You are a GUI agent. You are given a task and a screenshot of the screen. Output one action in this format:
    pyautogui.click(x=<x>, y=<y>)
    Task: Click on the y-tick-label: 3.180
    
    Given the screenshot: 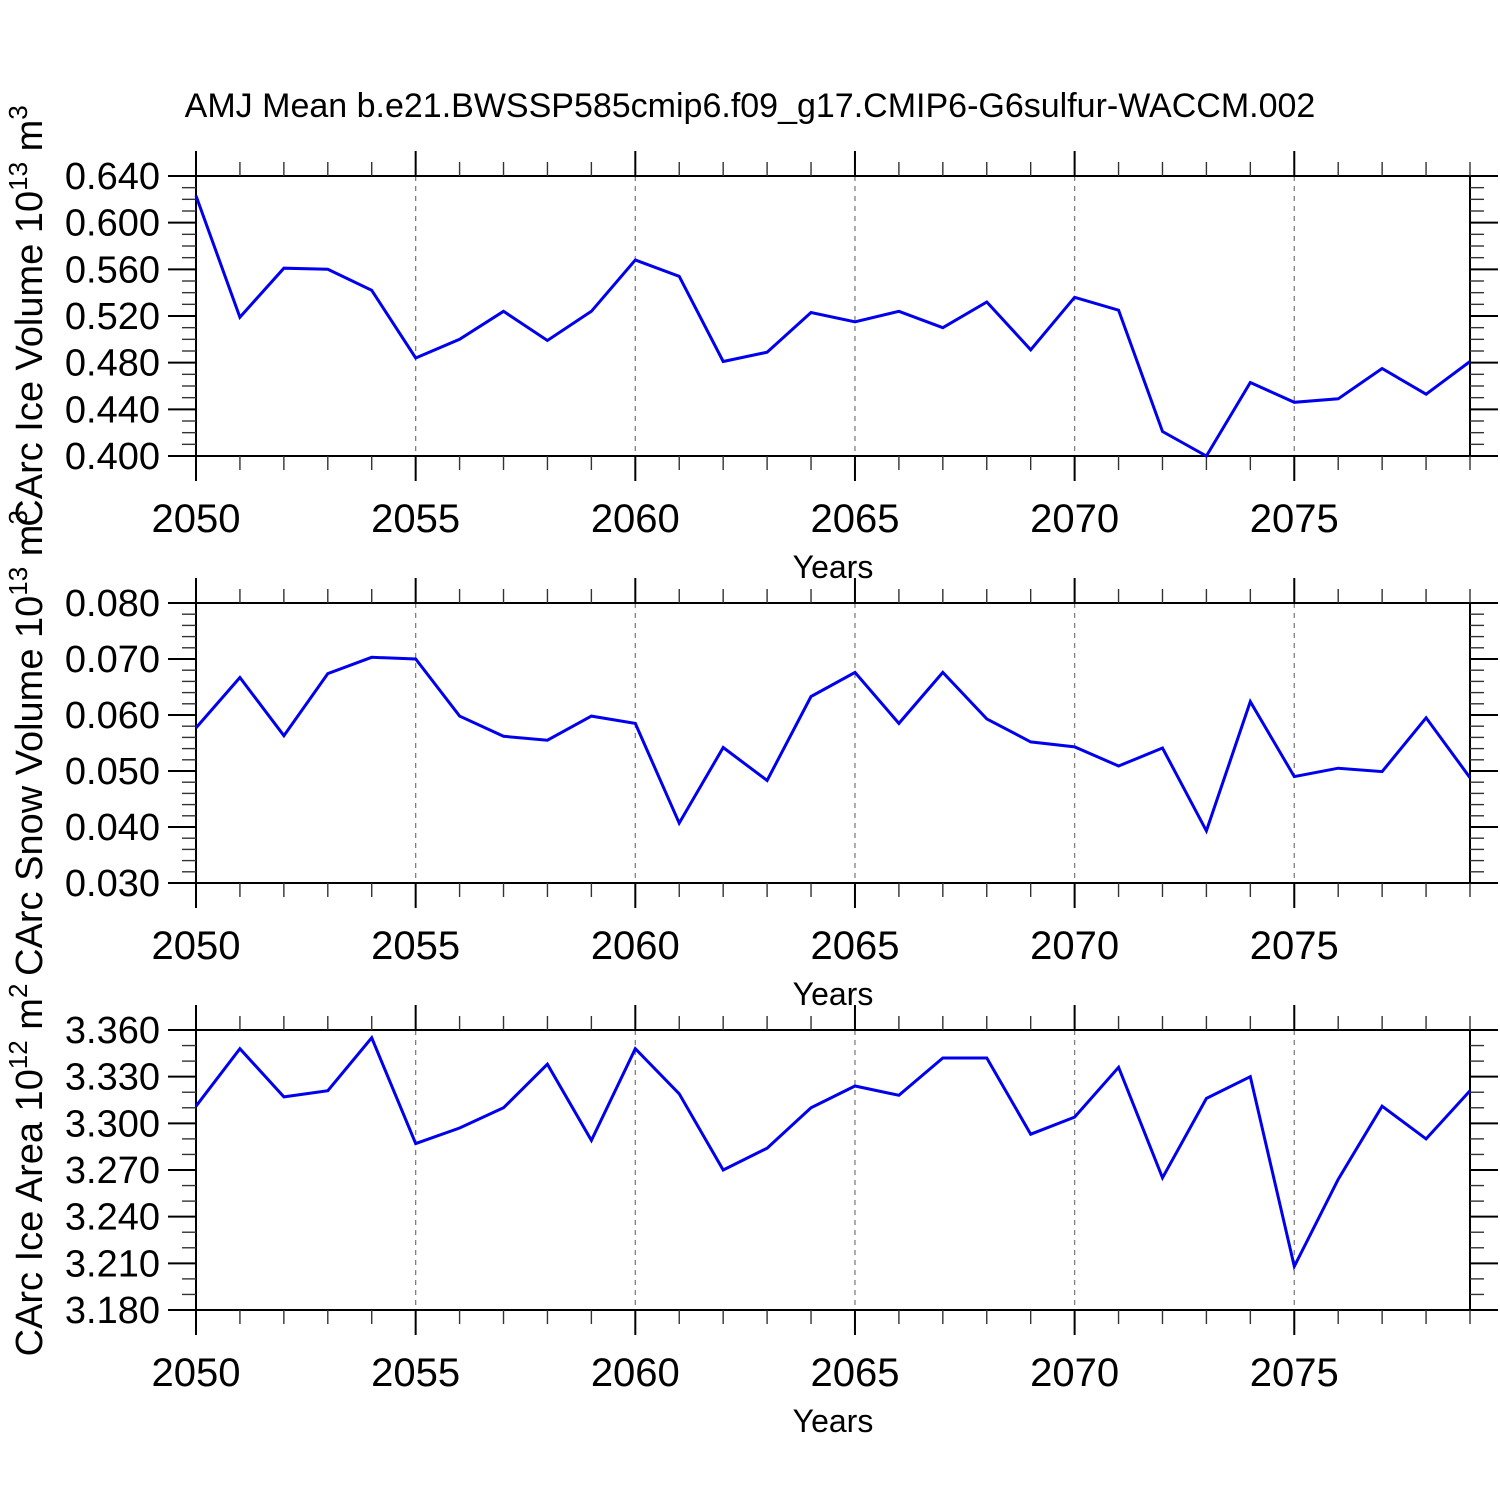 What is the action you would take?
    pyautogui.click(x=112, y=1311)
    